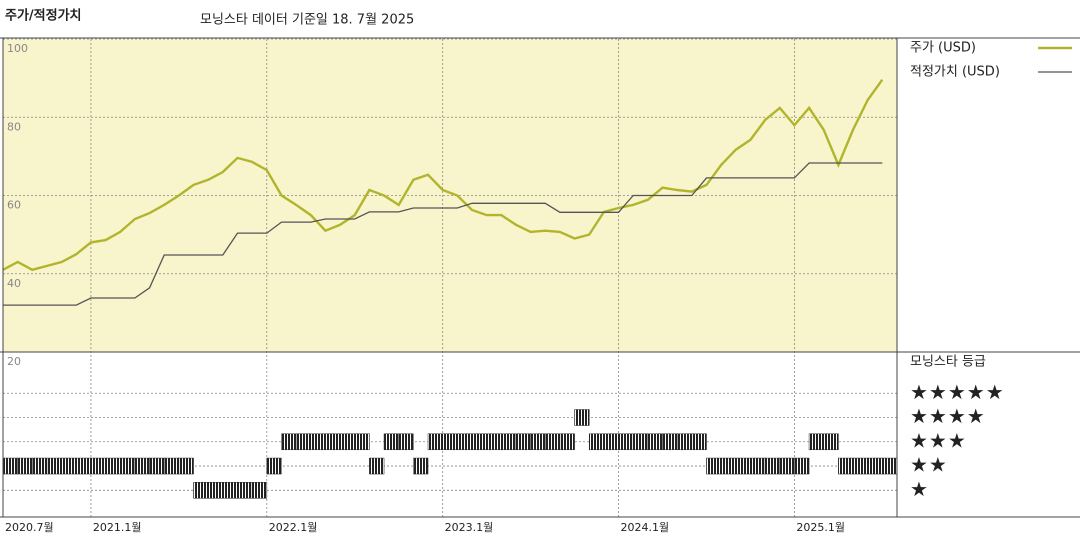 This screenshot has height=540, width=1080. What do you see at coordinates (14, 283) in the screenshot?
I see `y-tick-label: 40` at bounding box center [14, 283].